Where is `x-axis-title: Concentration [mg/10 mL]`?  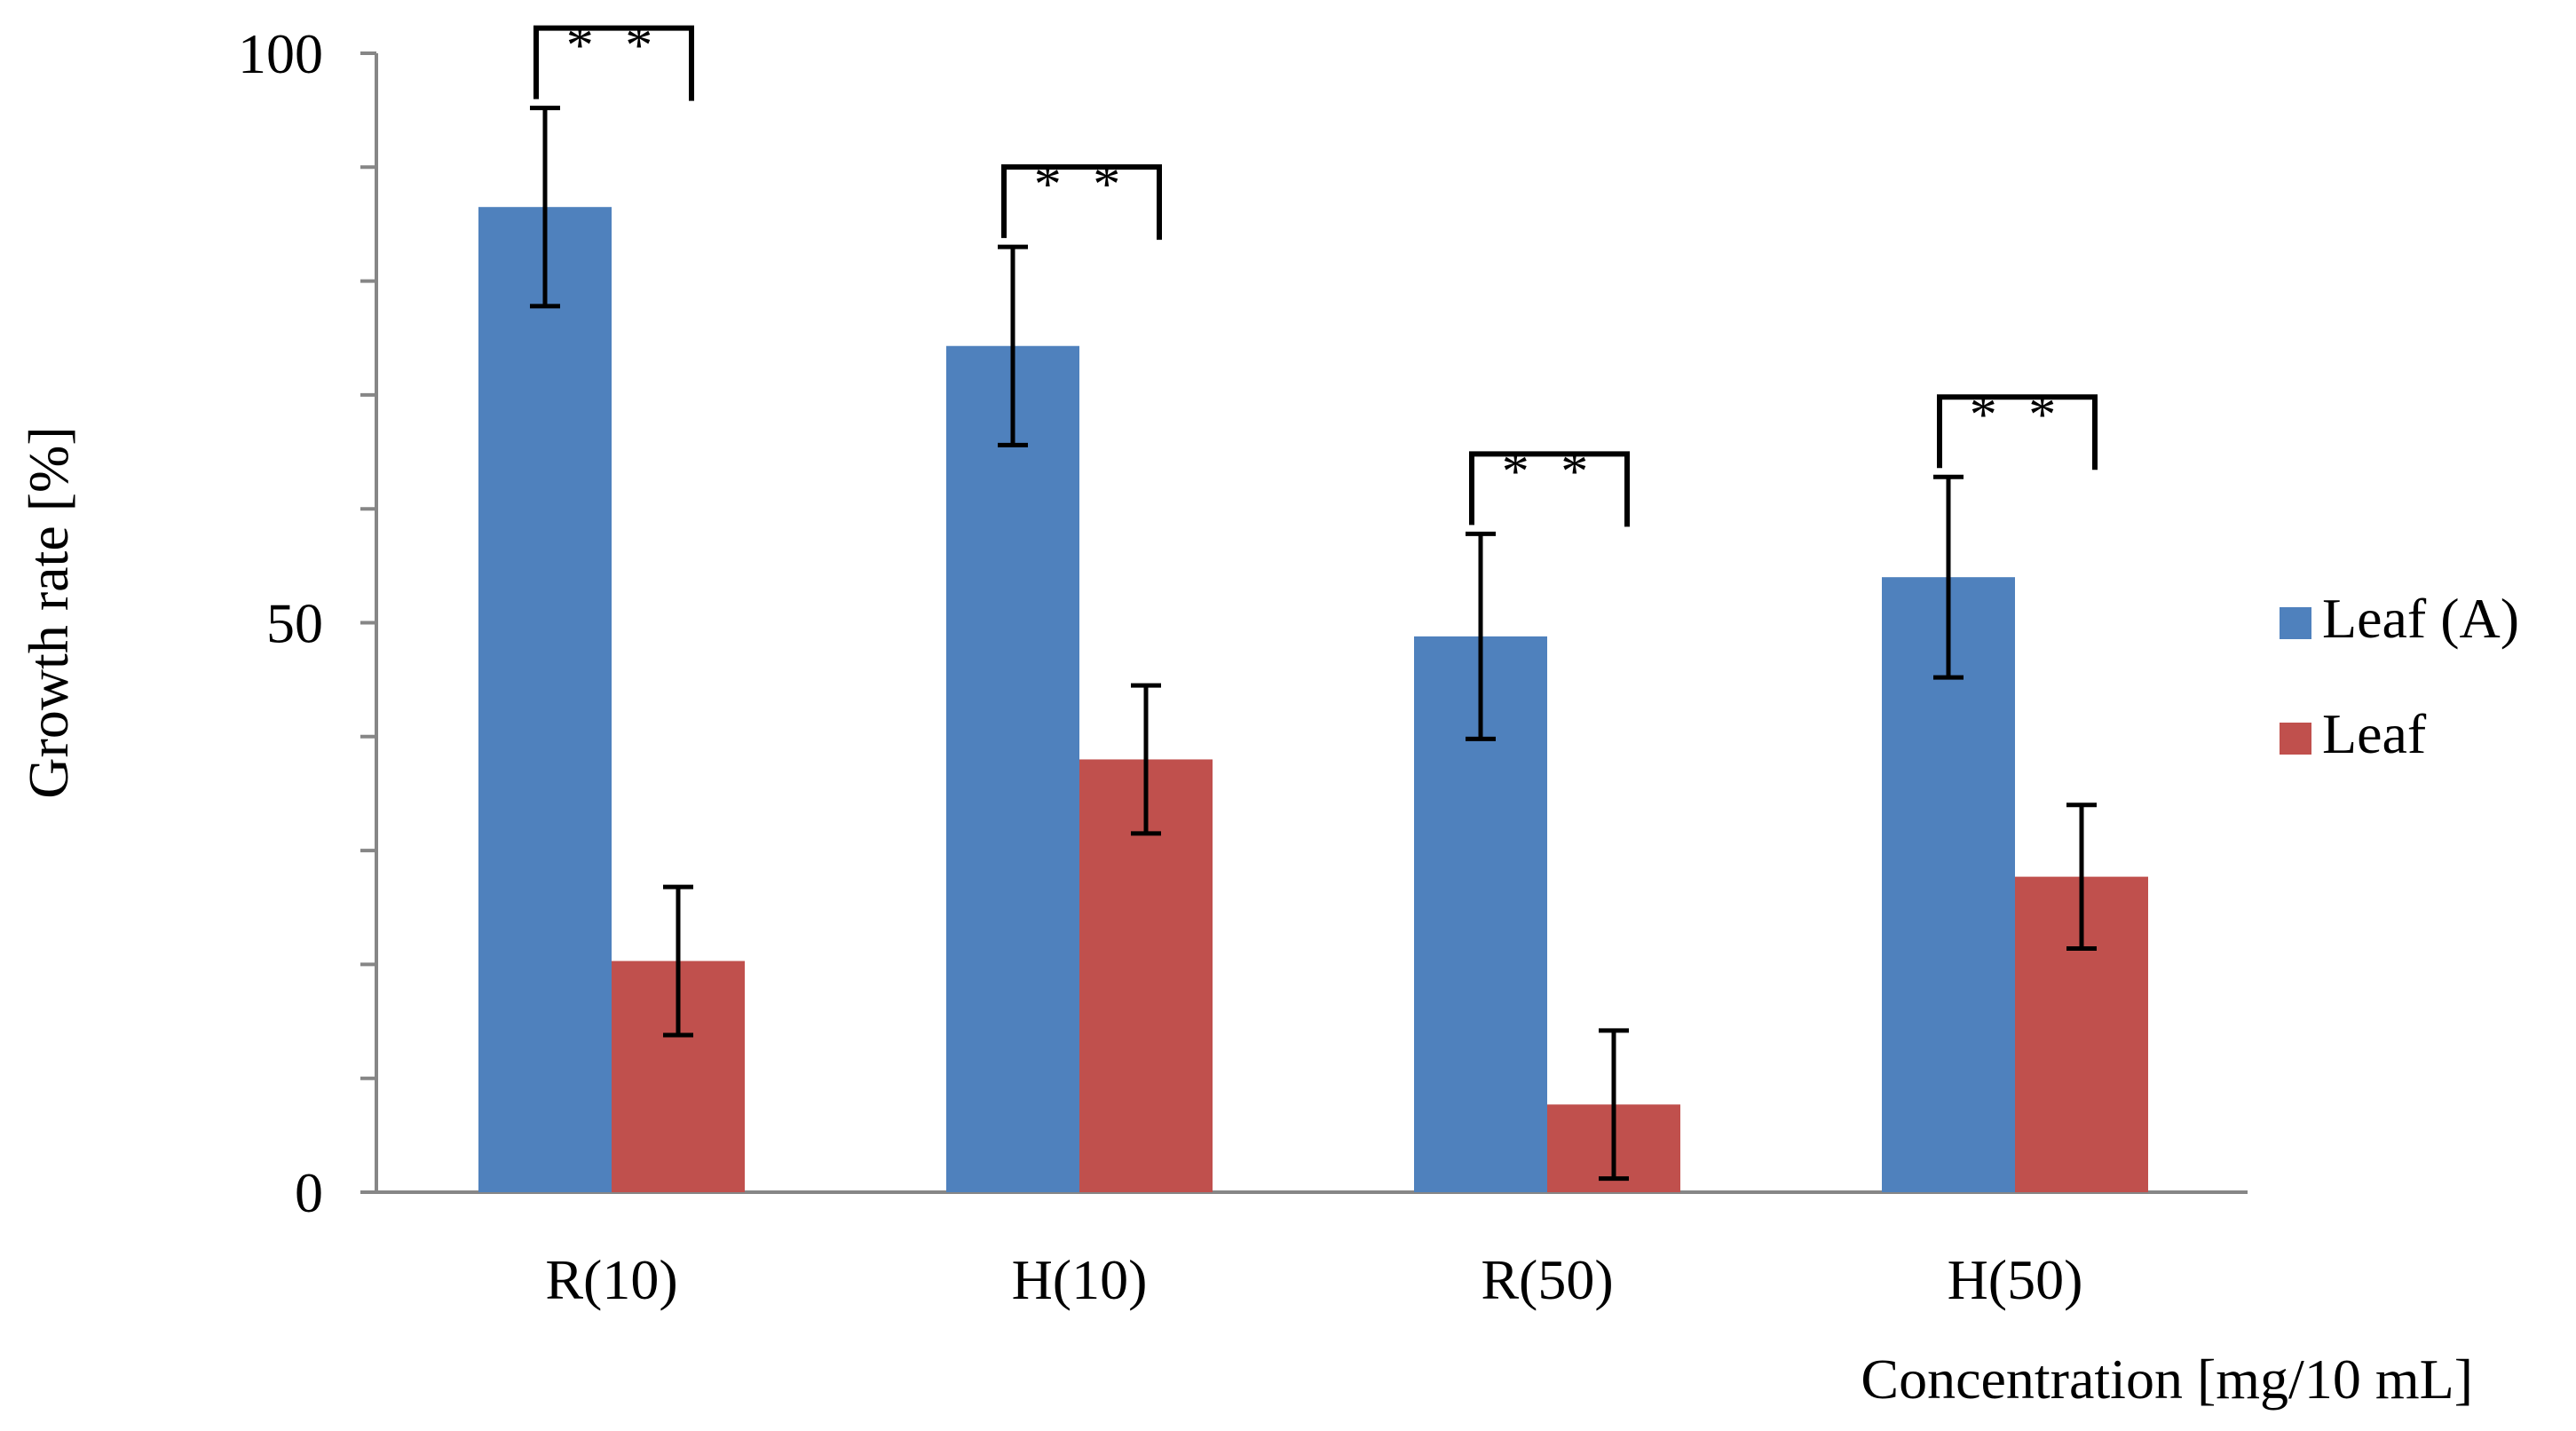
x-axis-title: Concentration [mg/10 mL] is located at coordinates (2167, 1380).